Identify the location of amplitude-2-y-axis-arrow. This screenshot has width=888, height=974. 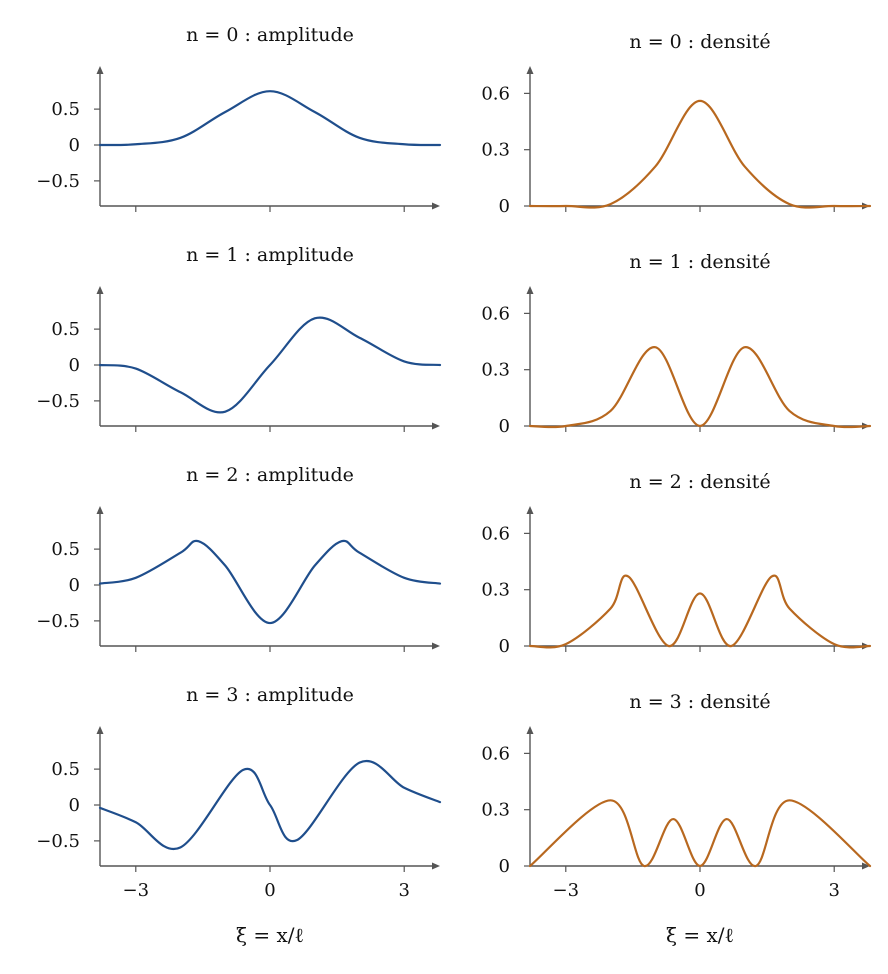
(100, 510).